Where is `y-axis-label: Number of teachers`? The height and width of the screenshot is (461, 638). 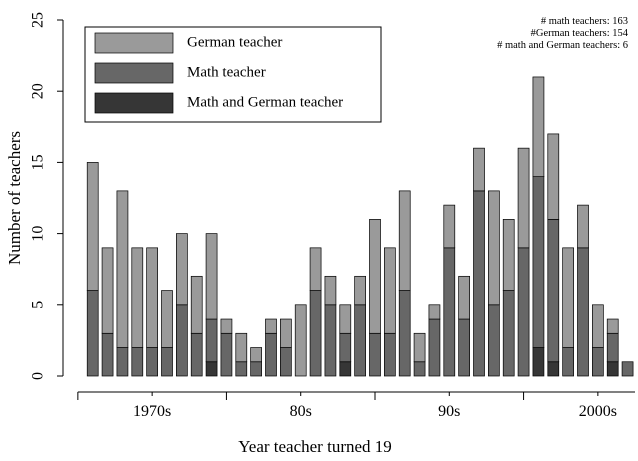 y-axis-label: Number of teachers is located at coordinates (14, 198).